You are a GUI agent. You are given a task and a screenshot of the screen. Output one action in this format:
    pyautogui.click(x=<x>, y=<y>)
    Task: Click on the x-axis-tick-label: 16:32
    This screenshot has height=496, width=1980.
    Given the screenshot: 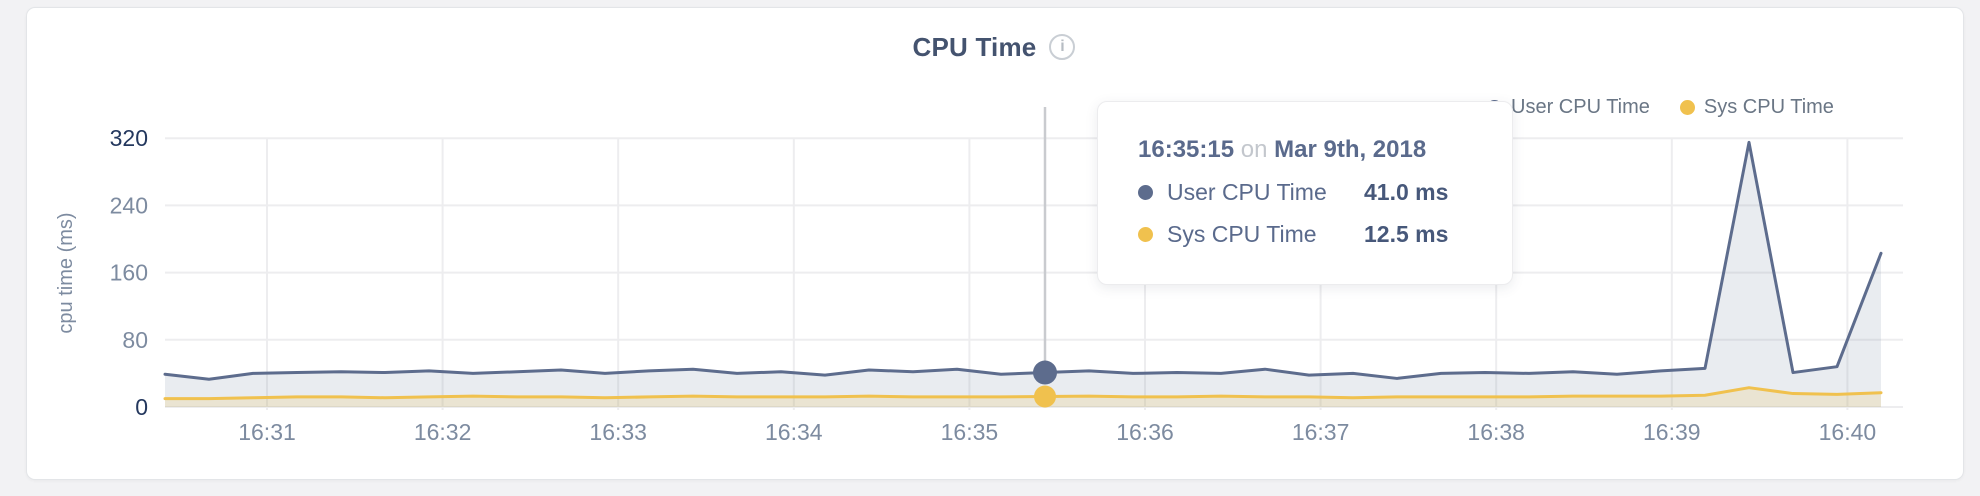 What is the action you would take?
    pyautogui.click(x=443, y=432)
    